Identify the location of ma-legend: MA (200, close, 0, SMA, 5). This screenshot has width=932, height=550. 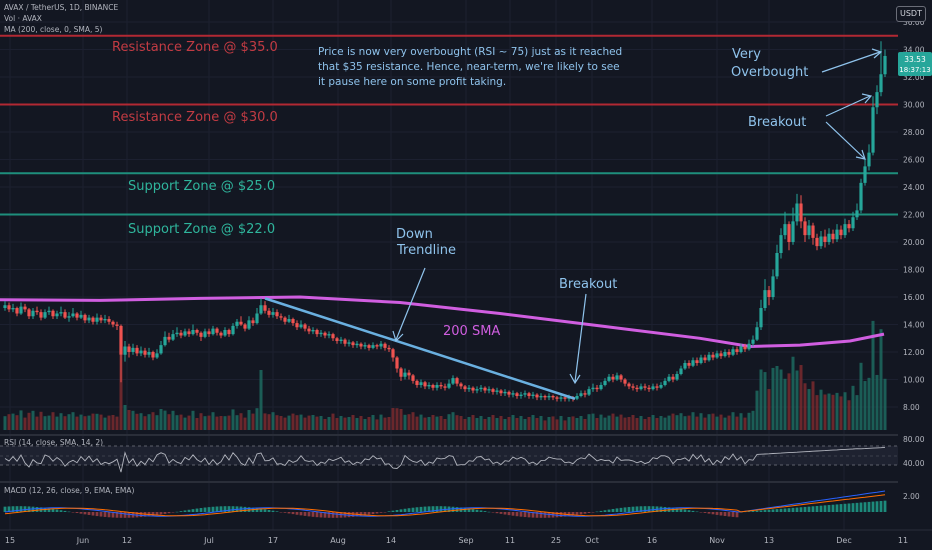
(53, 29).